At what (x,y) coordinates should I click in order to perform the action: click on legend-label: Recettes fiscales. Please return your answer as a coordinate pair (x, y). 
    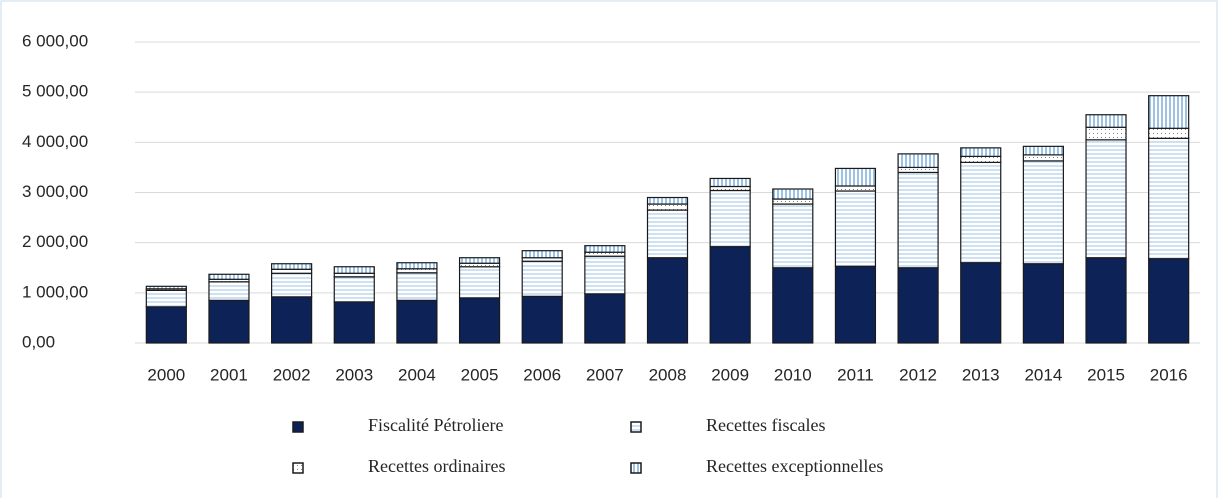
    Looking at the image, I should click on (765, 425).